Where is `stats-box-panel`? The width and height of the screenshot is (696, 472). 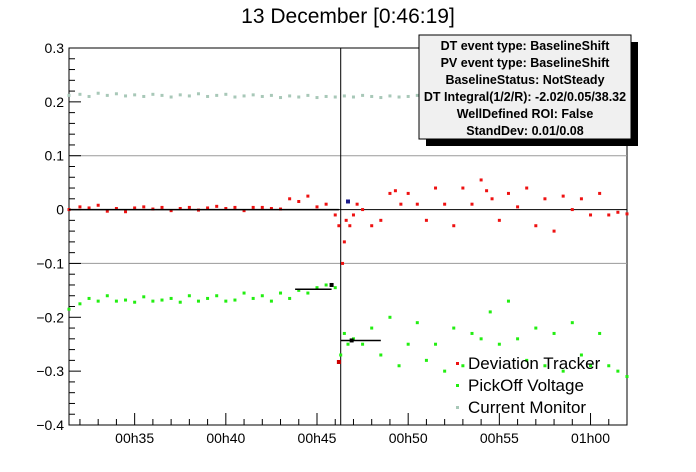
stats-box-panel is located at coordinates (525, 87).